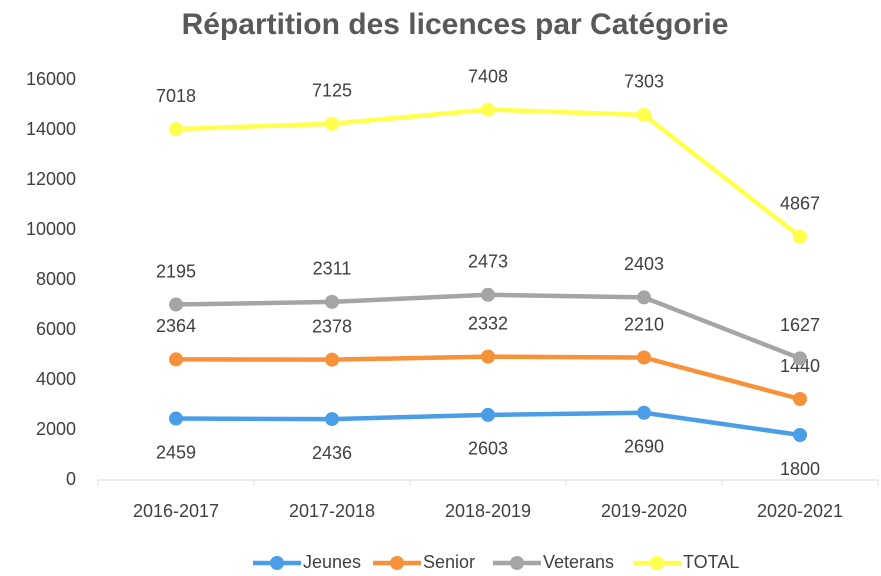 This screenshot has height=576, width=881. I want to click on x-tick-label: 2016-2017, so click(176, 511).